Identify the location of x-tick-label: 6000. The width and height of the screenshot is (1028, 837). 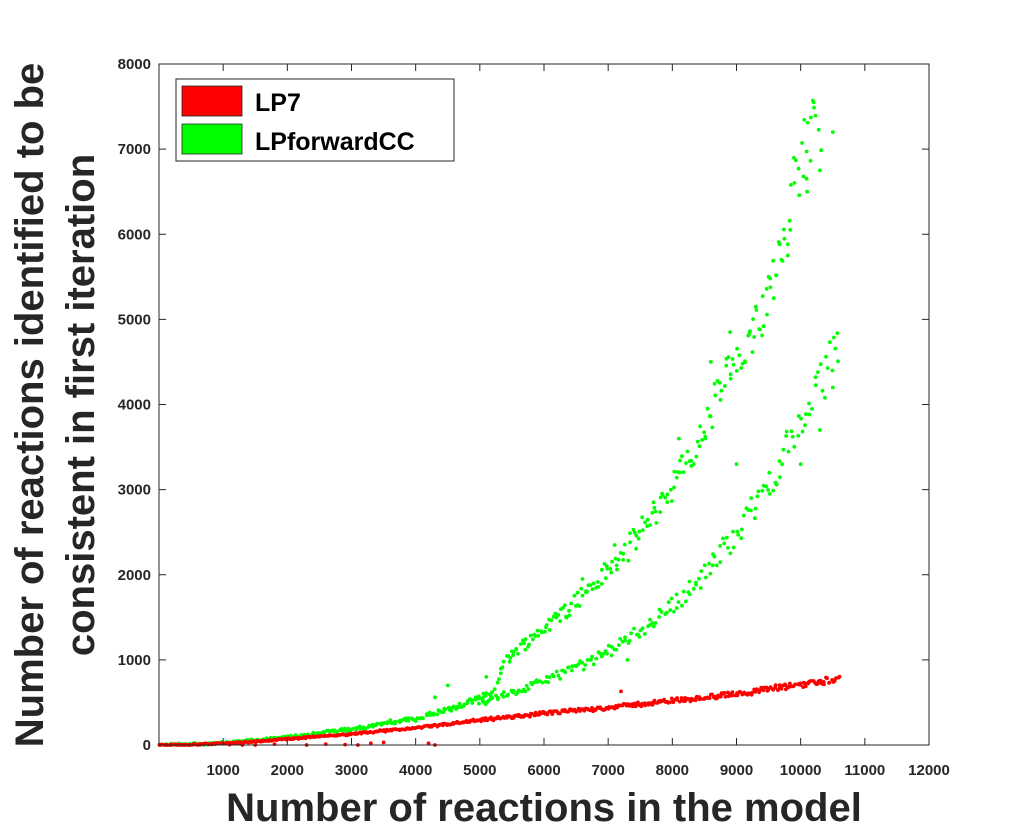
(543, 770).